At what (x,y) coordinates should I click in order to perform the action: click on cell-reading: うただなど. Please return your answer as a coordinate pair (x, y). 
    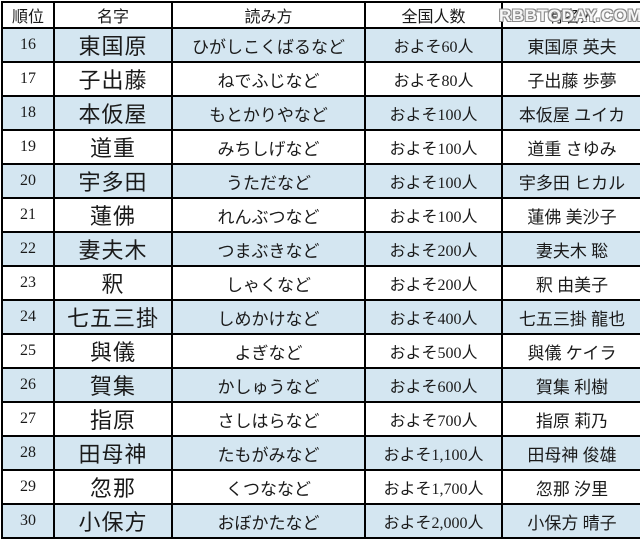
    Looking at the image, I should click on (268, 181).